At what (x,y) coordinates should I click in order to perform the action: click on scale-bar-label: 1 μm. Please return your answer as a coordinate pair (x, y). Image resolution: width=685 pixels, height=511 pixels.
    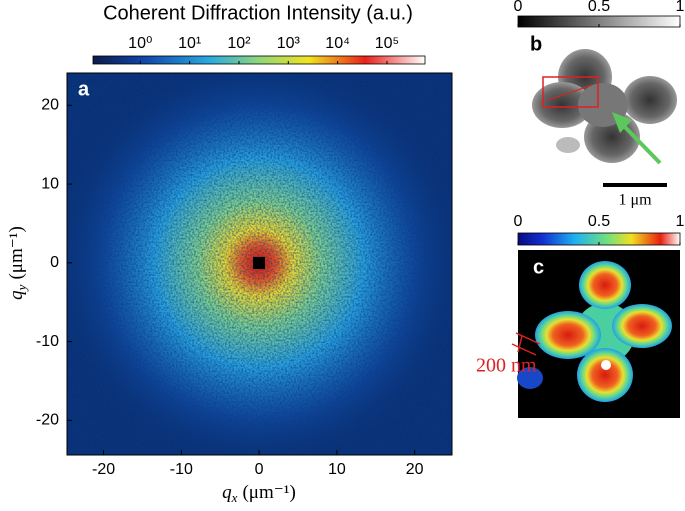
    Looking at the image, I should click on (635, 200).